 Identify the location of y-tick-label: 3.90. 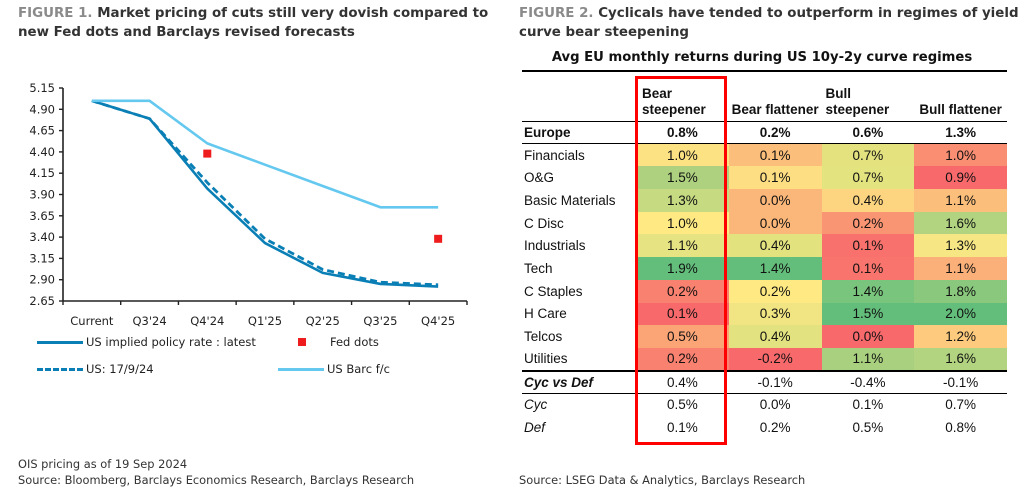
(42, 195).